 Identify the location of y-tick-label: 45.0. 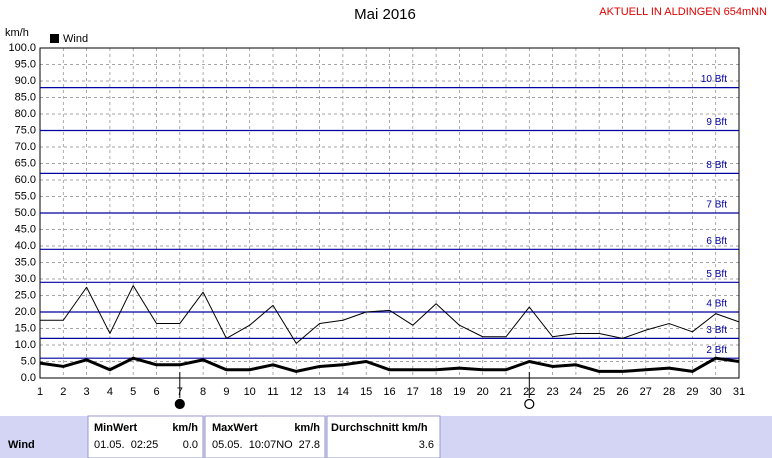
(25, 229).